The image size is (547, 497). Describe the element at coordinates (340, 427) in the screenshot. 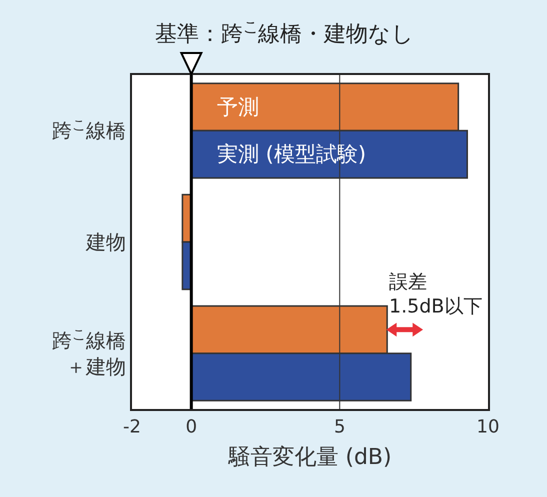

I see `x-tick-label: 5` at that location.